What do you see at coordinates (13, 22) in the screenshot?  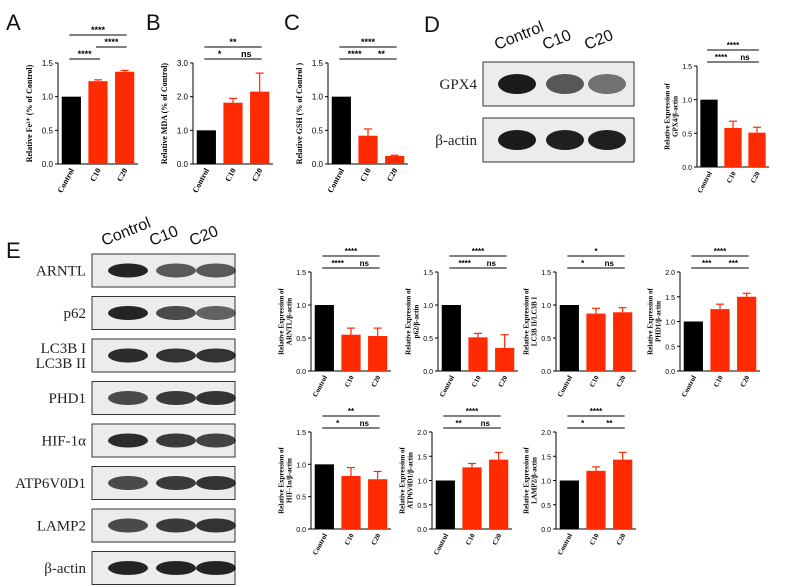 I see `panel-label-a: A` at bounding box center [13, 22].